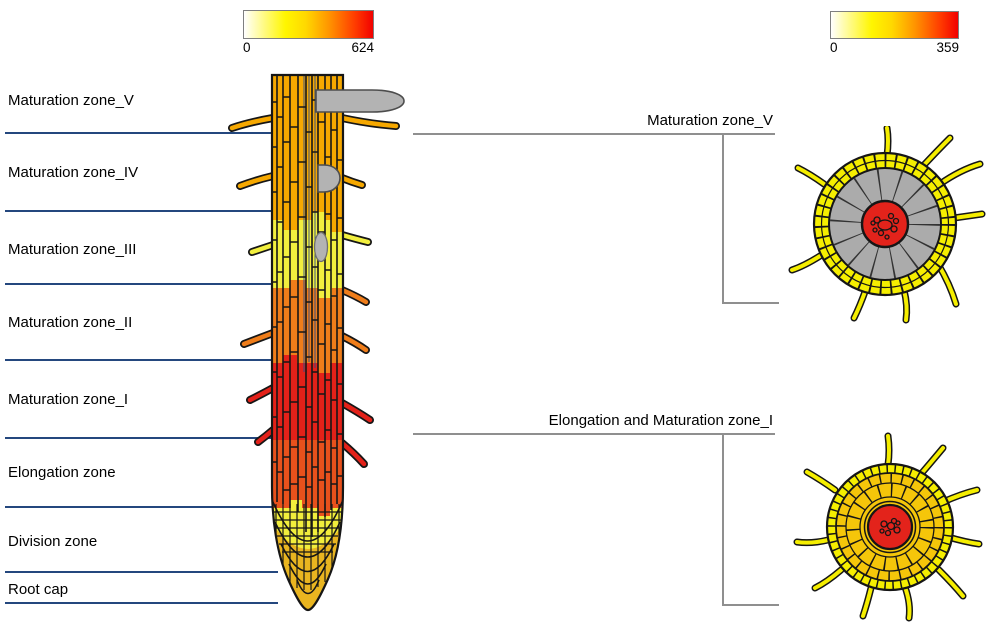 The width and height of the screenshot is (1000, 622). I want to click on cell-walls-vertical, so click(307, 306).